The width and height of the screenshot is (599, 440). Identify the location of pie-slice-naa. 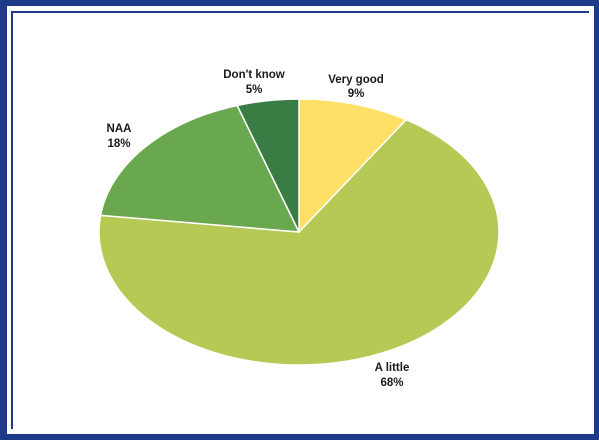
(200, 168).